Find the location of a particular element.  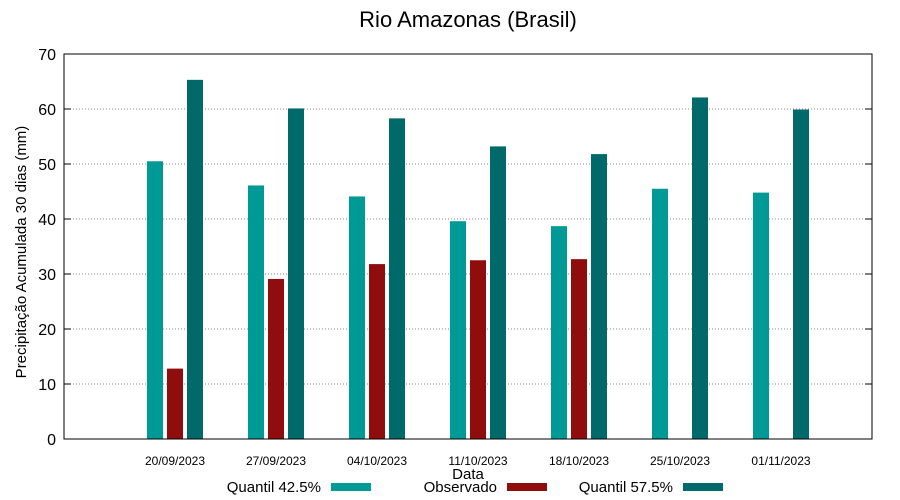

x-tick-label: 04/10/2023 is located at coordinates (377, 461).